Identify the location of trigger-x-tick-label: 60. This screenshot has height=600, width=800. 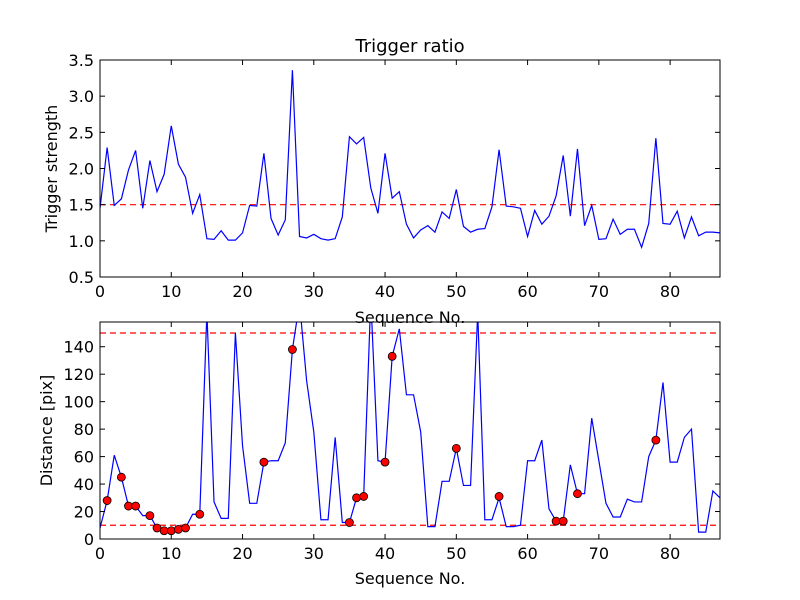
(527, 291).